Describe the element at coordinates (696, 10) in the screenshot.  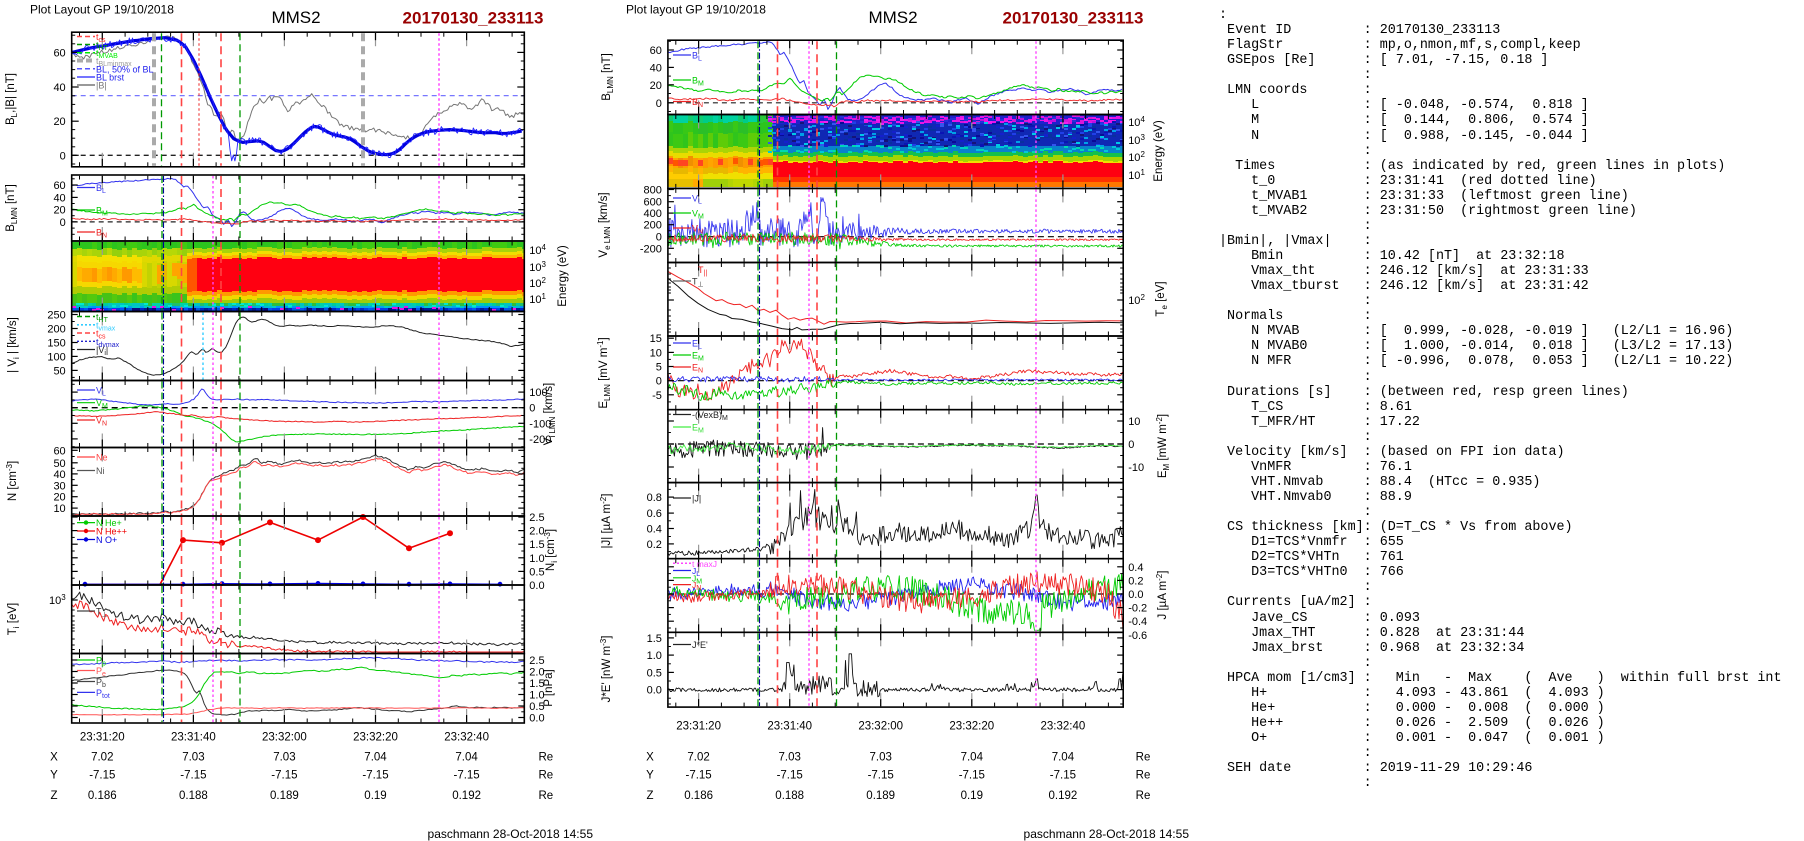
I see `svg-text: Plot layout GP 19/10/2018` at that location.